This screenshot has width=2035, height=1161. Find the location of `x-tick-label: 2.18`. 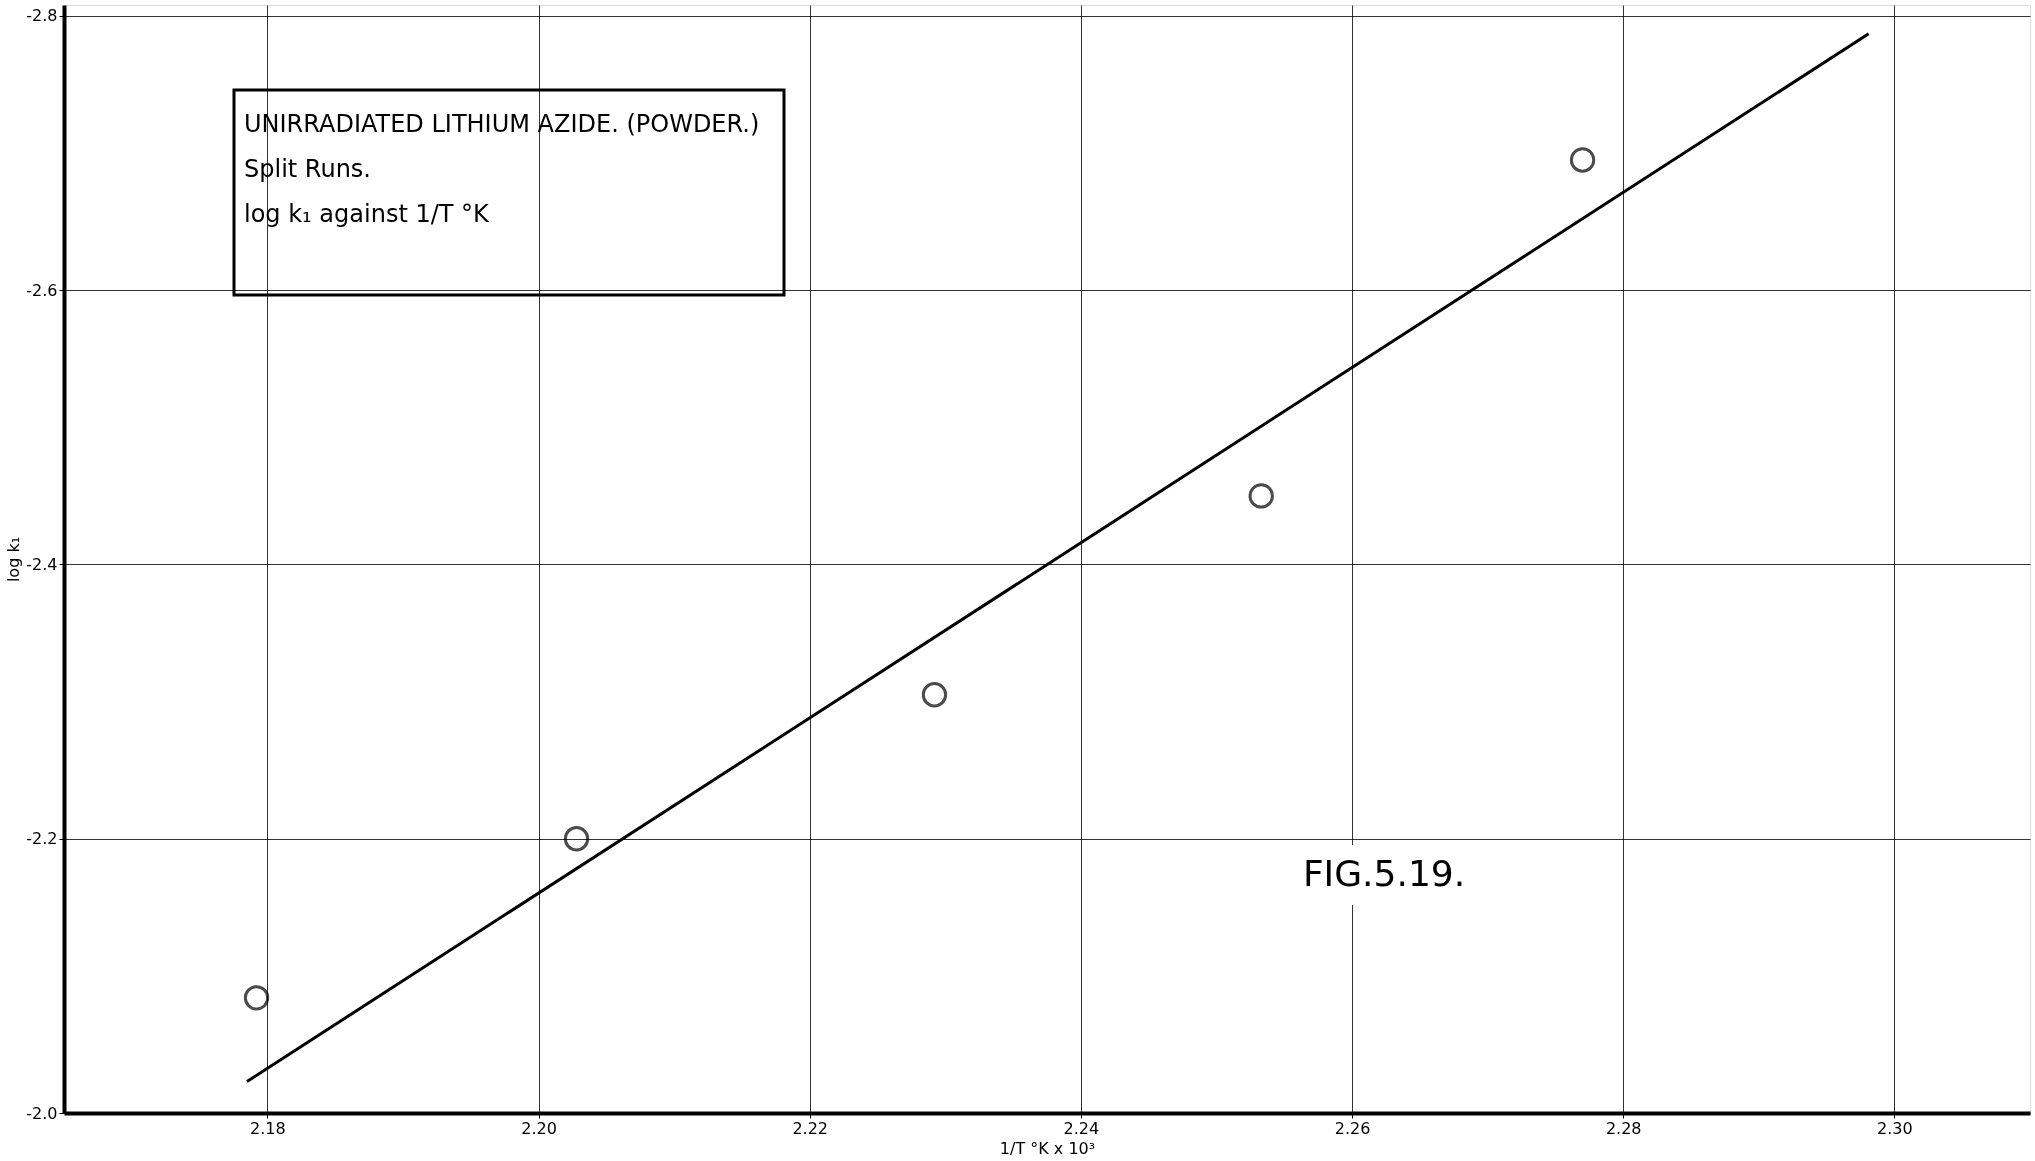

x-tick-label: 2.18 is located at coordinates (268, 1128).